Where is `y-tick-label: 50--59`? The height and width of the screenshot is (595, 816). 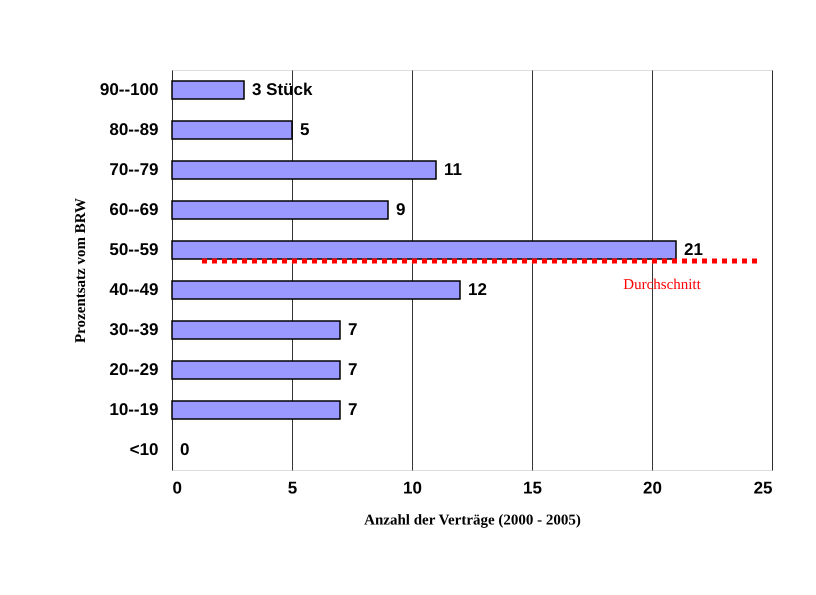
y-tick-label: 50--59 is located at coordinates (133, 249).